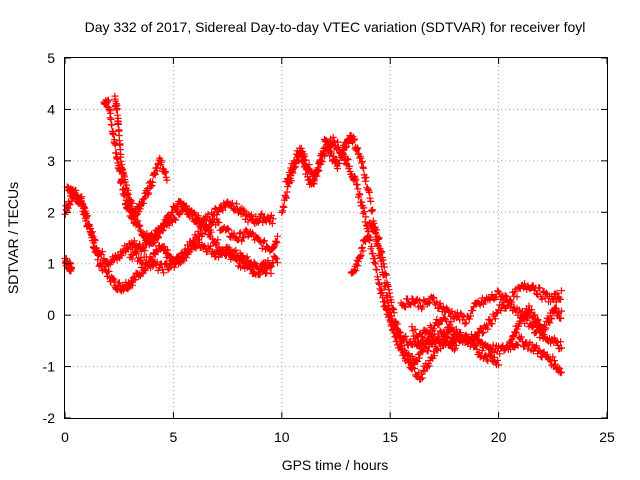 The image size is (640, 480). What do you see at coordinates (51, 109) in the screenshot?
I see `y-tick-label: 4` at bounding box center [51, 109].